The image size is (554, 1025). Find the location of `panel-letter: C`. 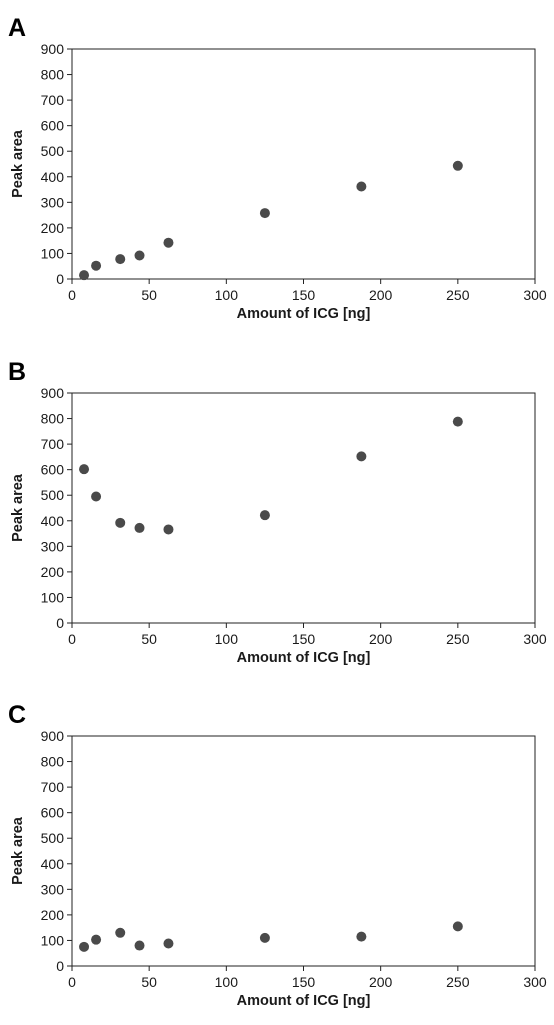

panel-letter: C is located at coordinates (17, 715).